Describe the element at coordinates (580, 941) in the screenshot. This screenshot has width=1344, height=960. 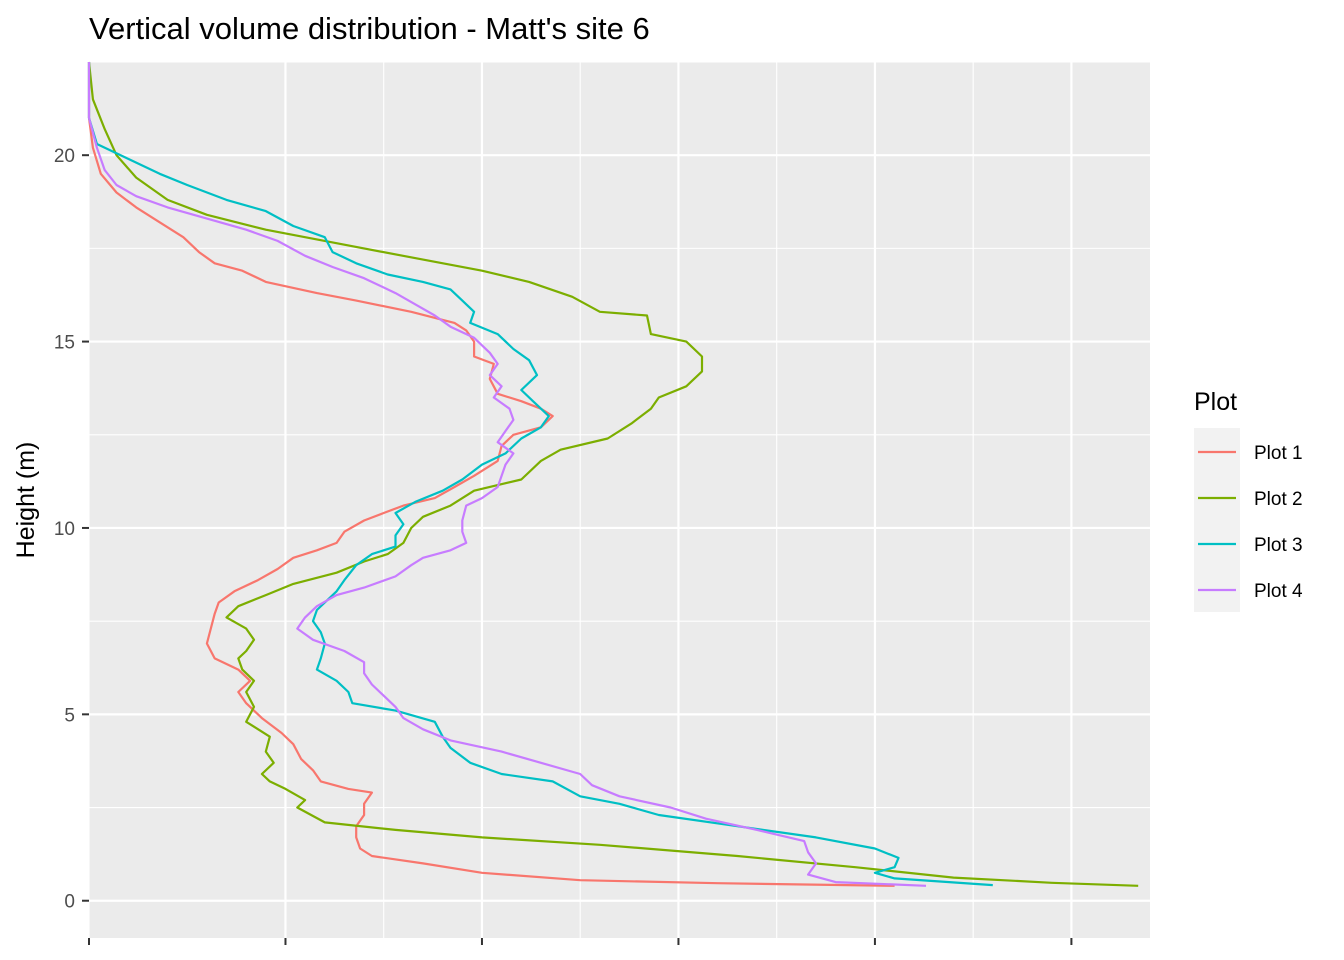
I see `x-axis` at that location.